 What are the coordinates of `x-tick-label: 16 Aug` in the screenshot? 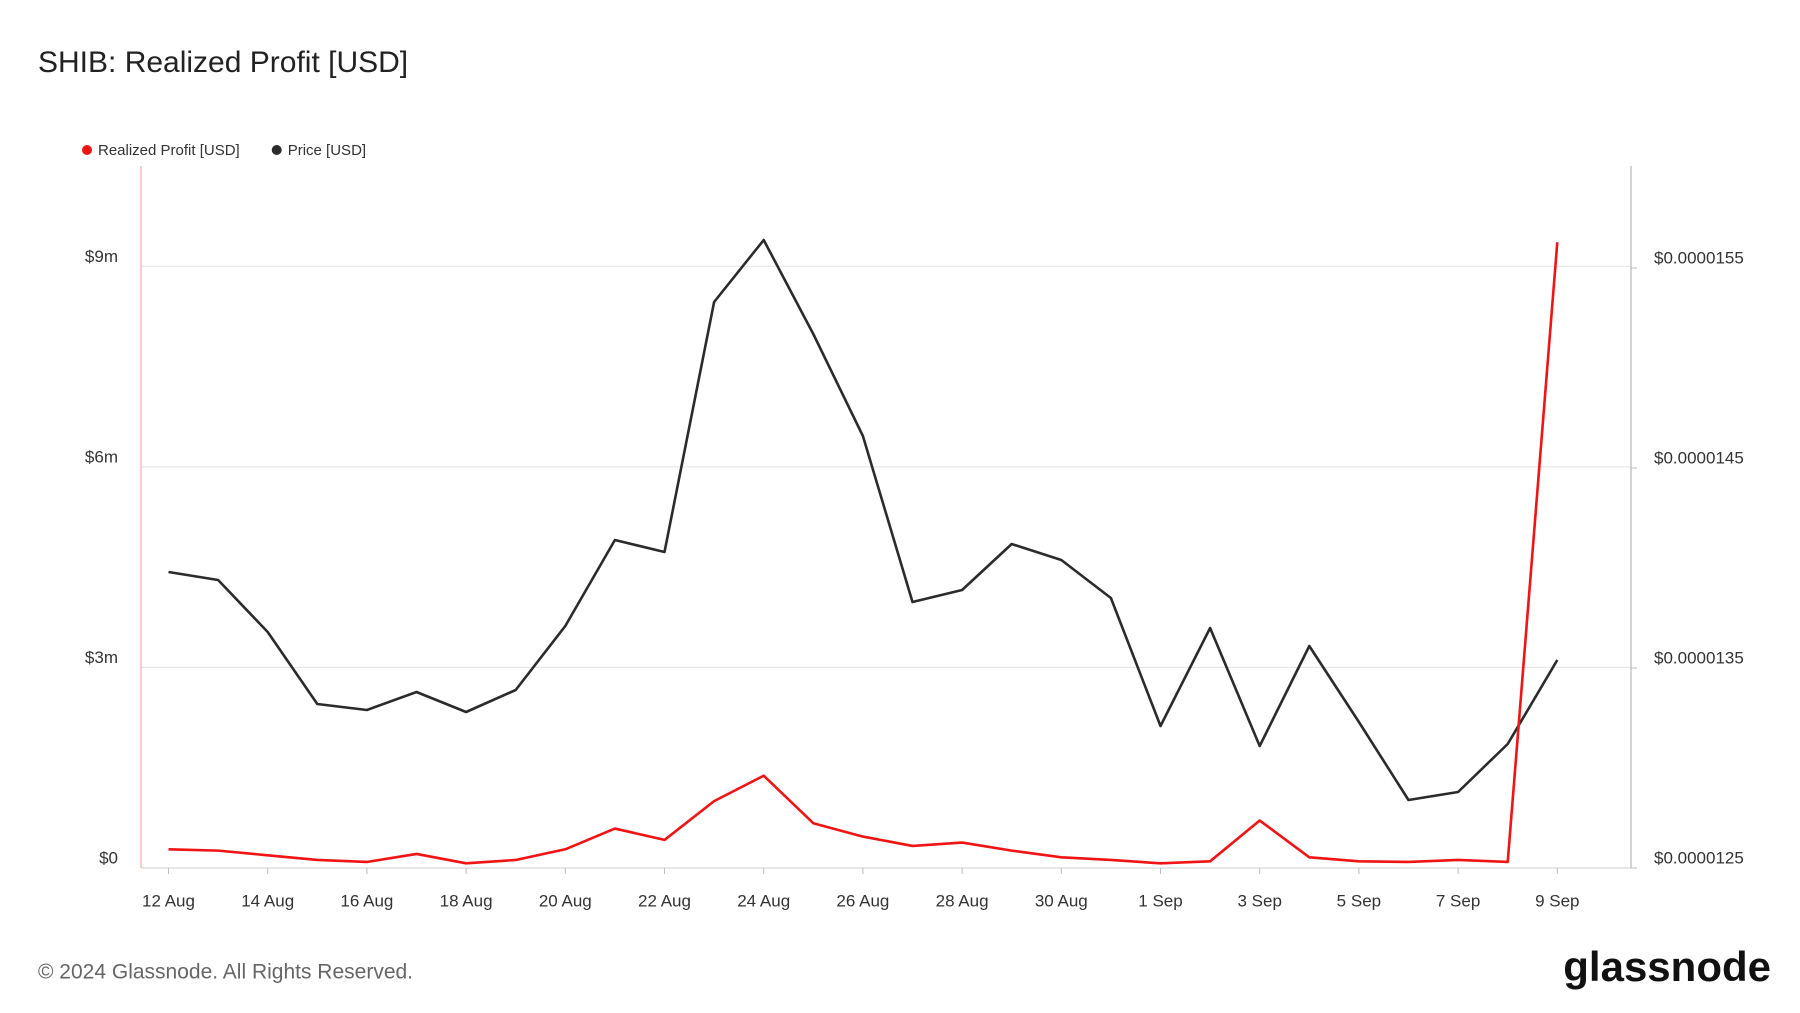 It's located at (366, 900).